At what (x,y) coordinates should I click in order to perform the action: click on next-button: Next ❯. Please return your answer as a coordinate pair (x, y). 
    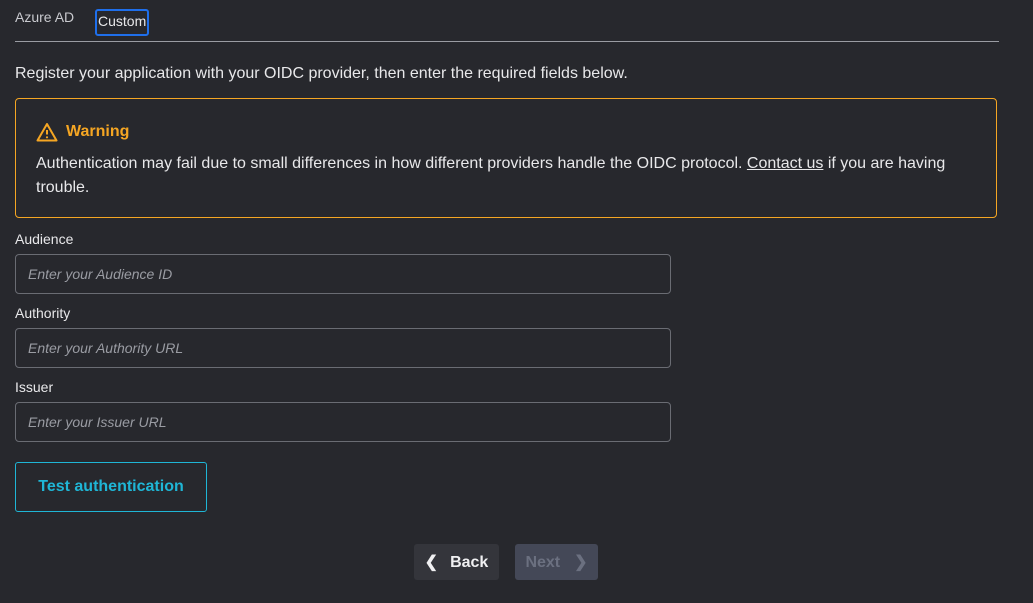
    Looking at the image, I should click on (556, 562).